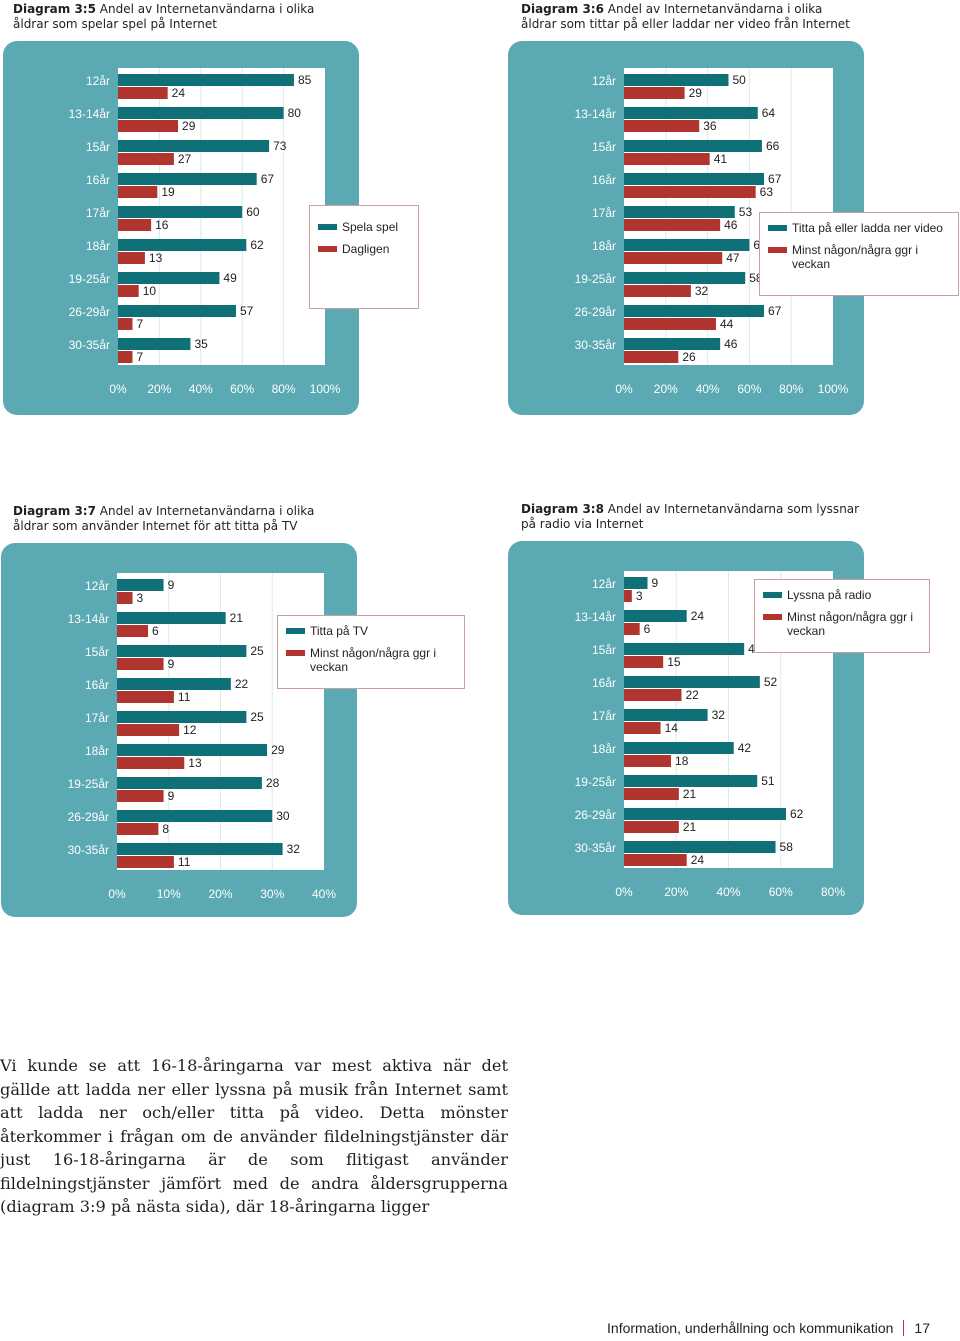  Describe the element at coordinates (150, 291) in the screenshot. I see `data-label: 10` at that location.